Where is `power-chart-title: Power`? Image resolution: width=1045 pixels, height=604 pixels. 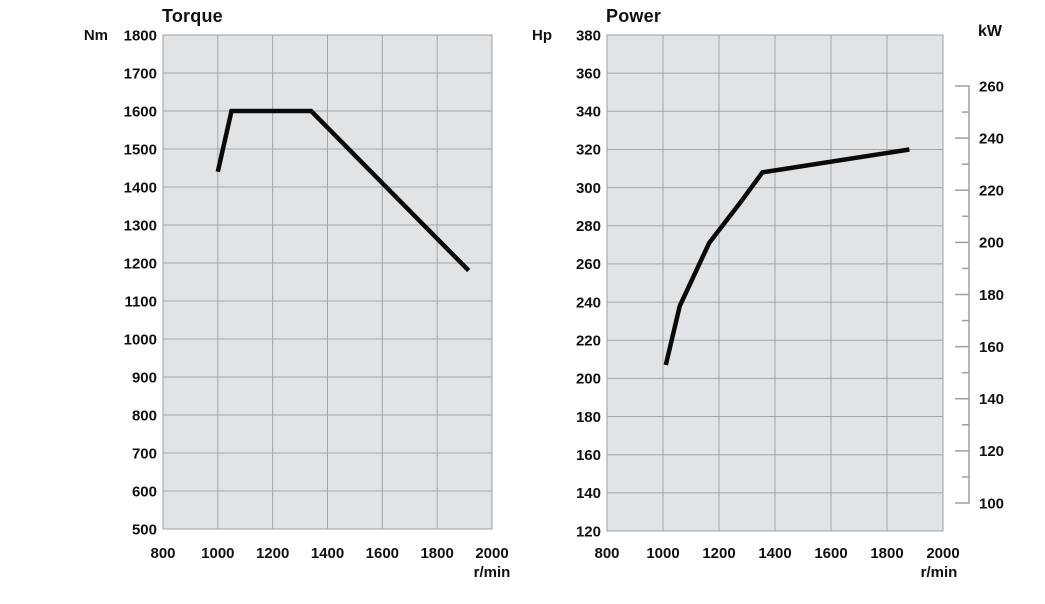 power-chart-title: Power is located at coordinates (634, 16).